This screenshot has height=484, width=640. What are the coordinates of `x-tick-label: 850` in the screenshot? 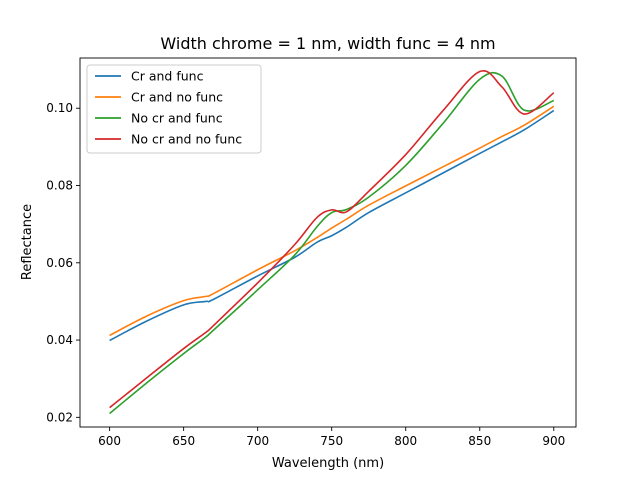 It's located at (479, 441).